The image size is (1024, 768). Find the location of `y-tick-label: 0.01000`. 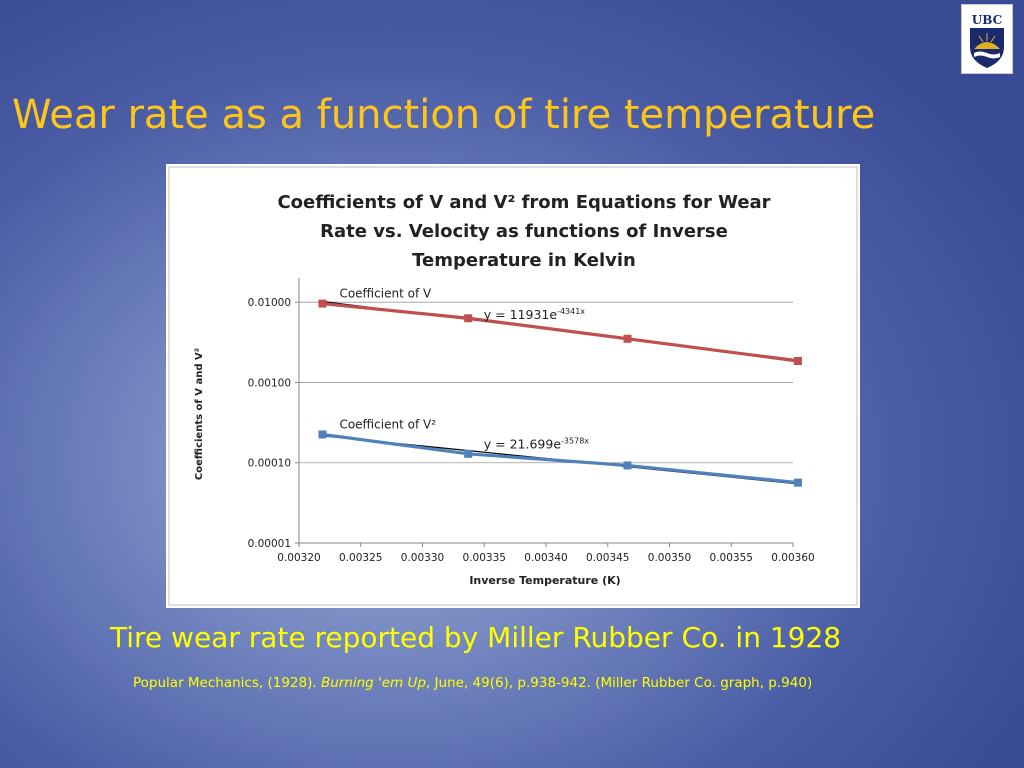

y-tick-label: 0.01000 is located at coordinates (269, 303).